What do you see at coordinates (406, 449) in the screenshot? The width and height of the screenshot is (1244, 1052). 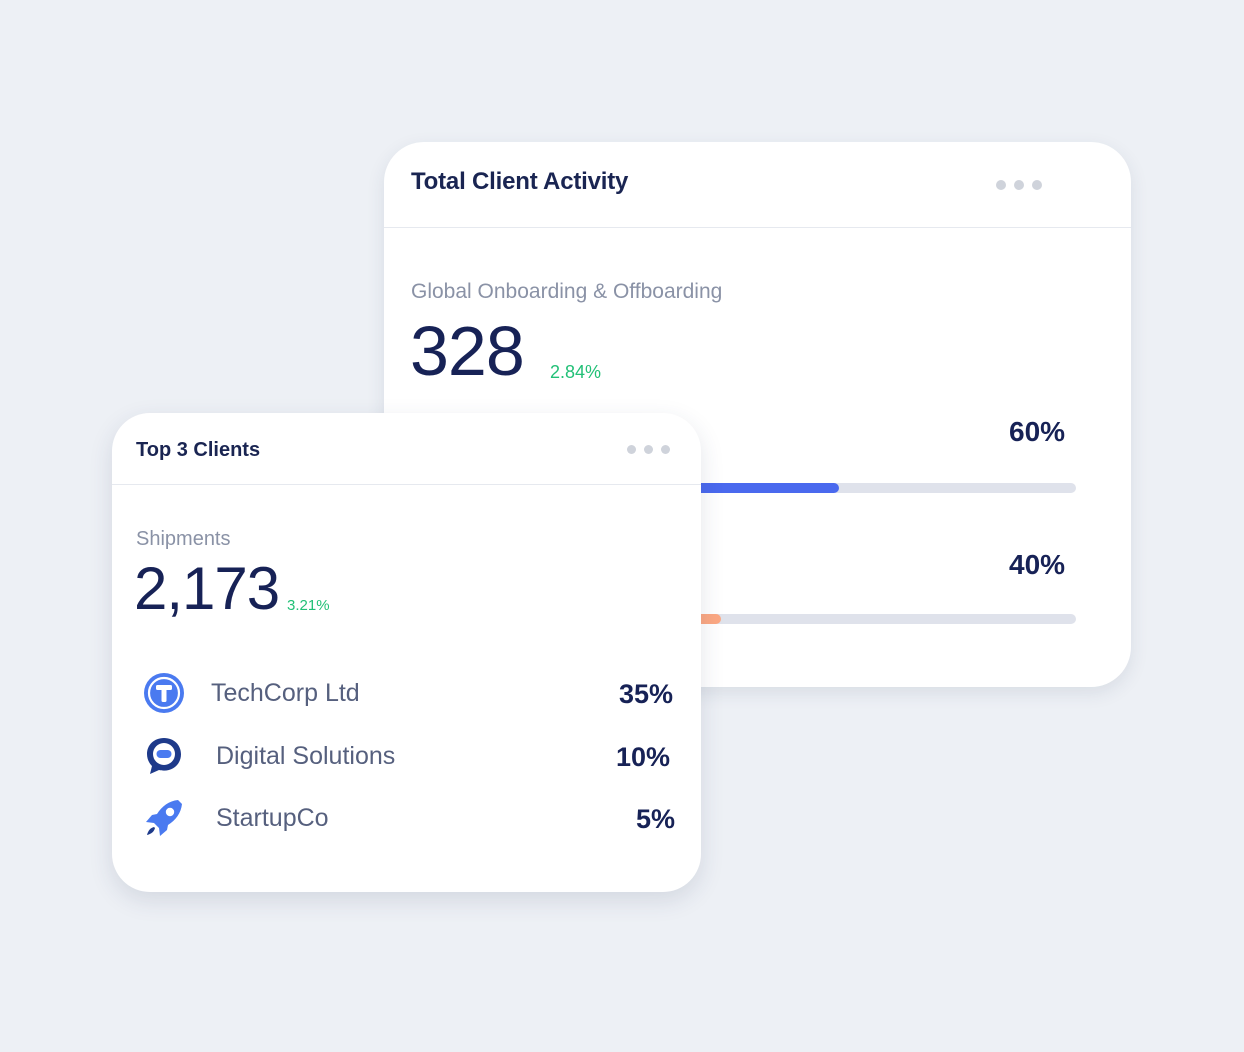 I see `card-header: Top 3 Clients` at bounding box center [406, 449].